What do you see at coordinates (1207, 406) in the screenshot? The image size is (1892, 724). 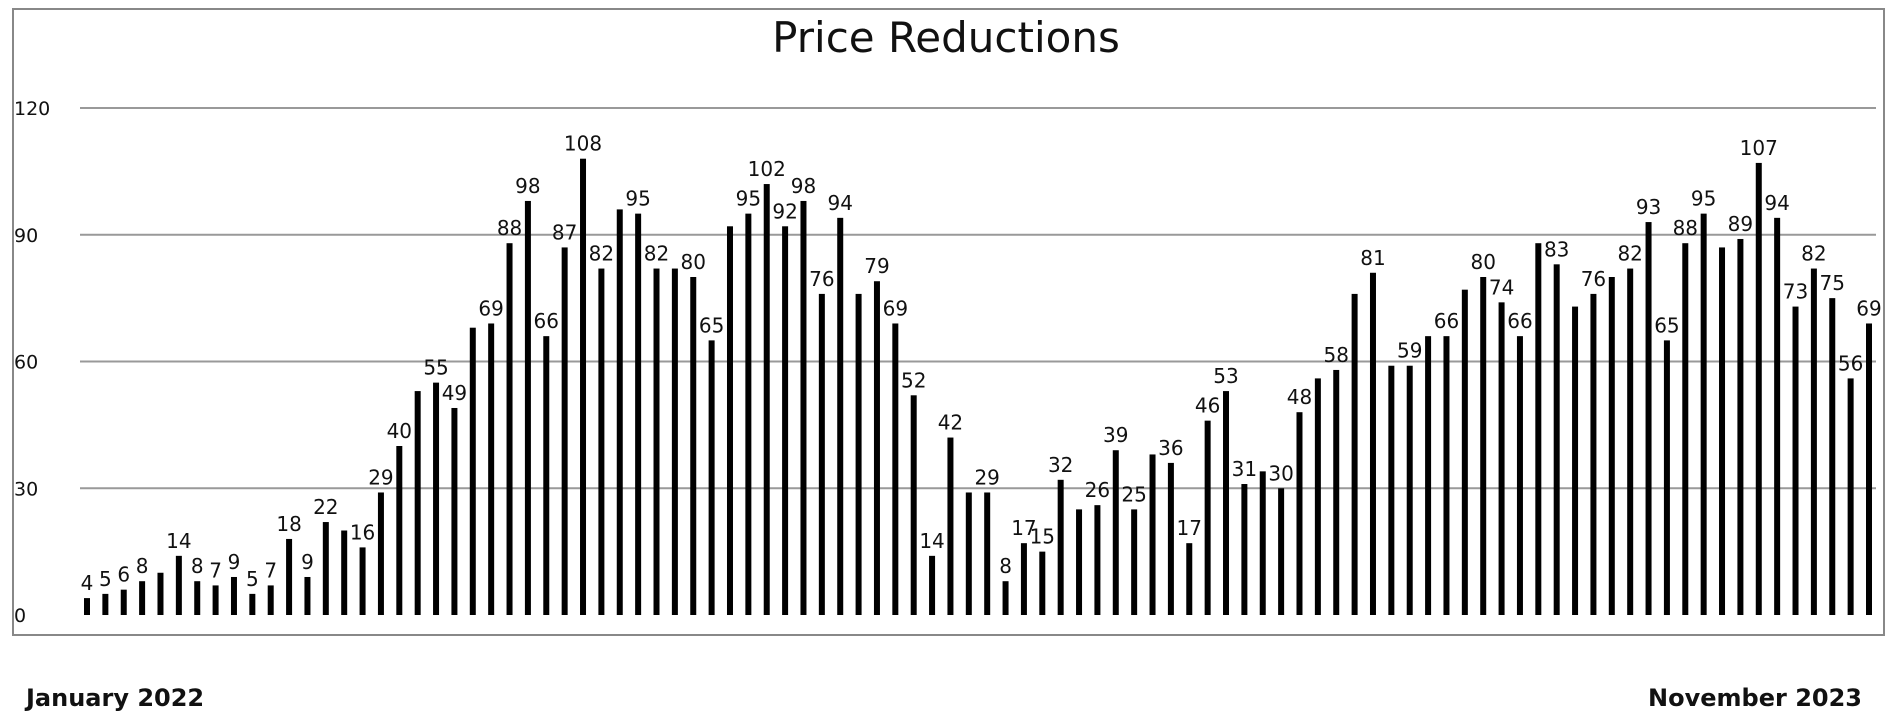 I see `data-label: 46` at bounding box center [1207, 406].